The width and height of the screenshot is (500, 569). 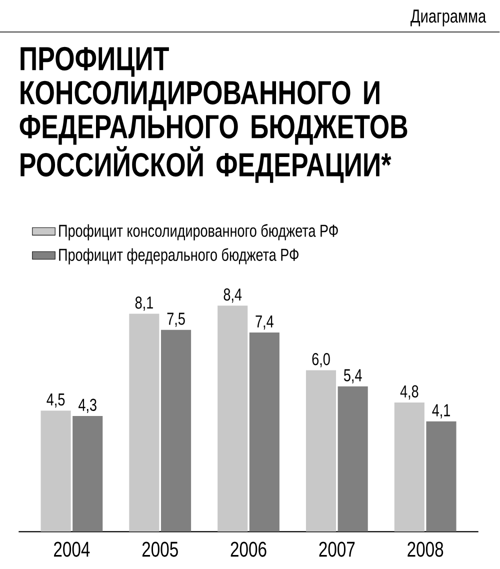 What do you see at coordinates (55, 401) in the screenshot?
I see `data-label: 4,5` at bounding box center [55, 401].